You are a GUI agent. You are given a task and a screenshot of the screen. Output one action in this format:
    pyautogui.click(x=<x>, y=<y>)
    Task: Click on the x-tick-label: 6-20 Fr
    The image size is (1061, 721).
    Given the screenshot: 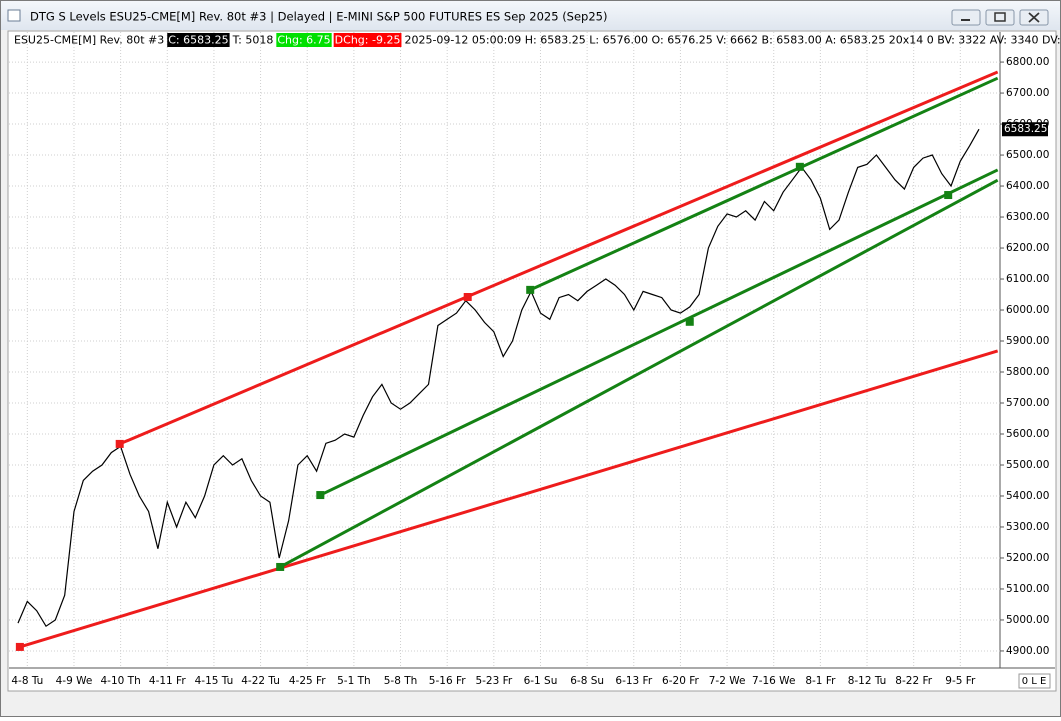 What is the action you would take?
    pyautogui.click(x=680, y=681)
    